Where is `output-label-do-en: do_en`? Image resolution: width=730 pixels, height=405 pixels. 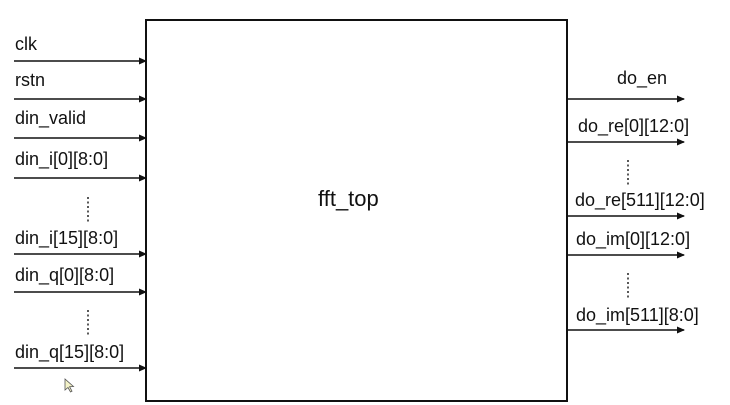 output-label-do-en: do_en is located at coordinates (642, 78).